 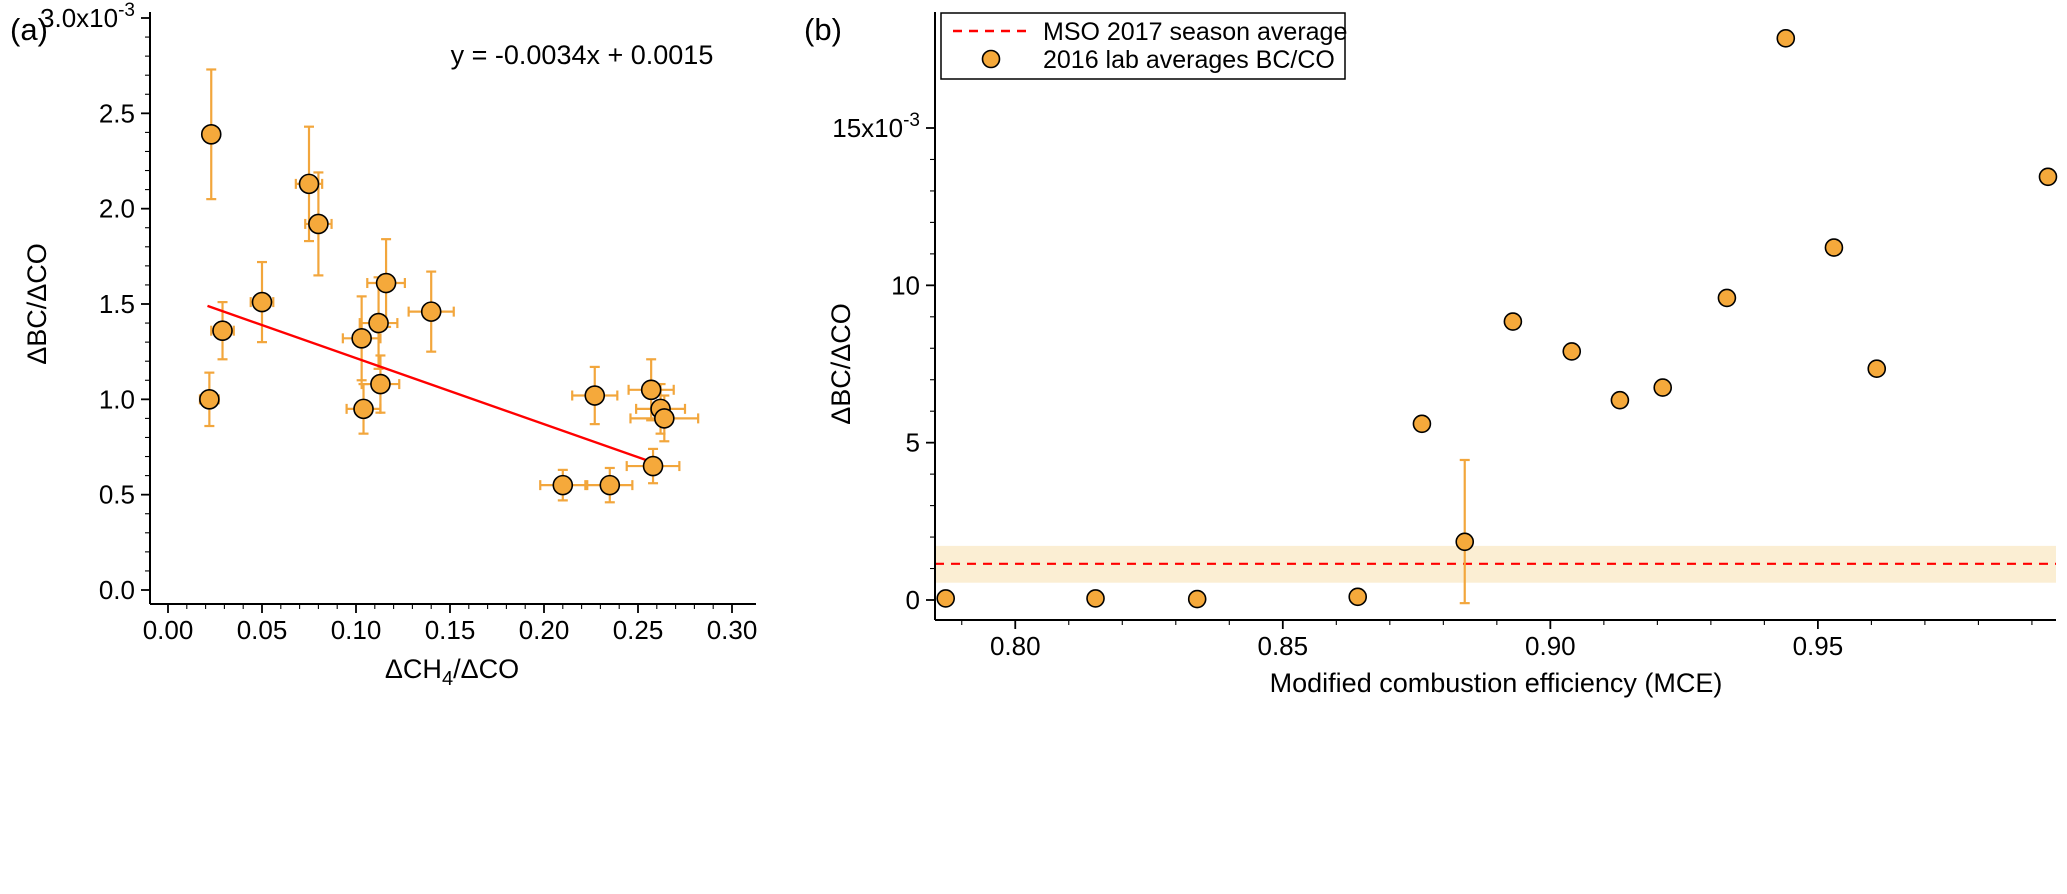 What do you see at coordinates (117, 209) in the screenshot?
I see `y-tick-label: 2.0` at bounding box center [117, 209].